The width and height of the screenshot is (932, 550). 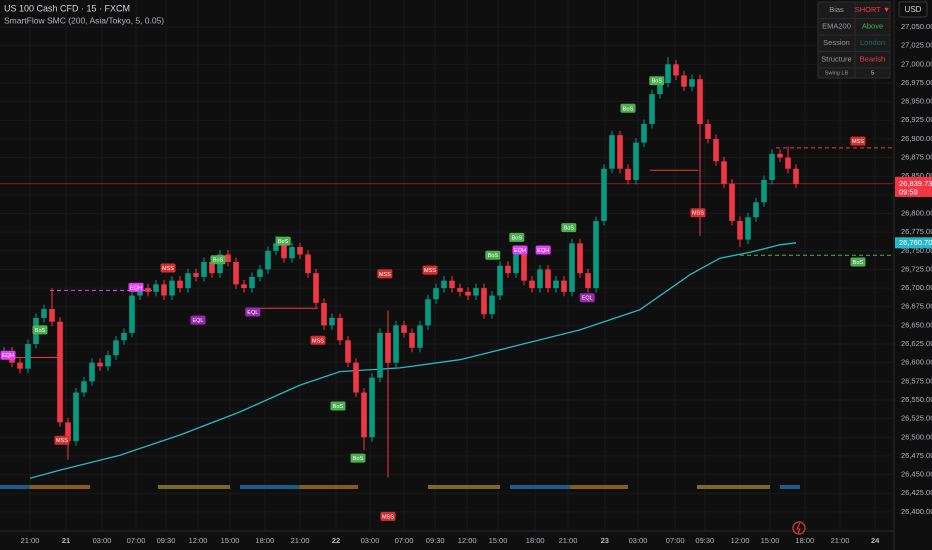 I want to click on y-tick-label: 26,775.00, so click(x=916, y=231).